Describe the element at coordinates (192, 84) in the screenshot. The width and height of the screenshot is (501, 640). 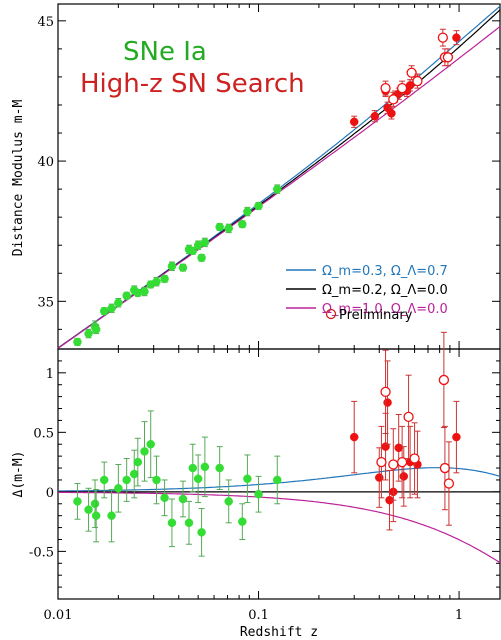
I see `high-z-search-annotation: High-z SN Search` at that location.